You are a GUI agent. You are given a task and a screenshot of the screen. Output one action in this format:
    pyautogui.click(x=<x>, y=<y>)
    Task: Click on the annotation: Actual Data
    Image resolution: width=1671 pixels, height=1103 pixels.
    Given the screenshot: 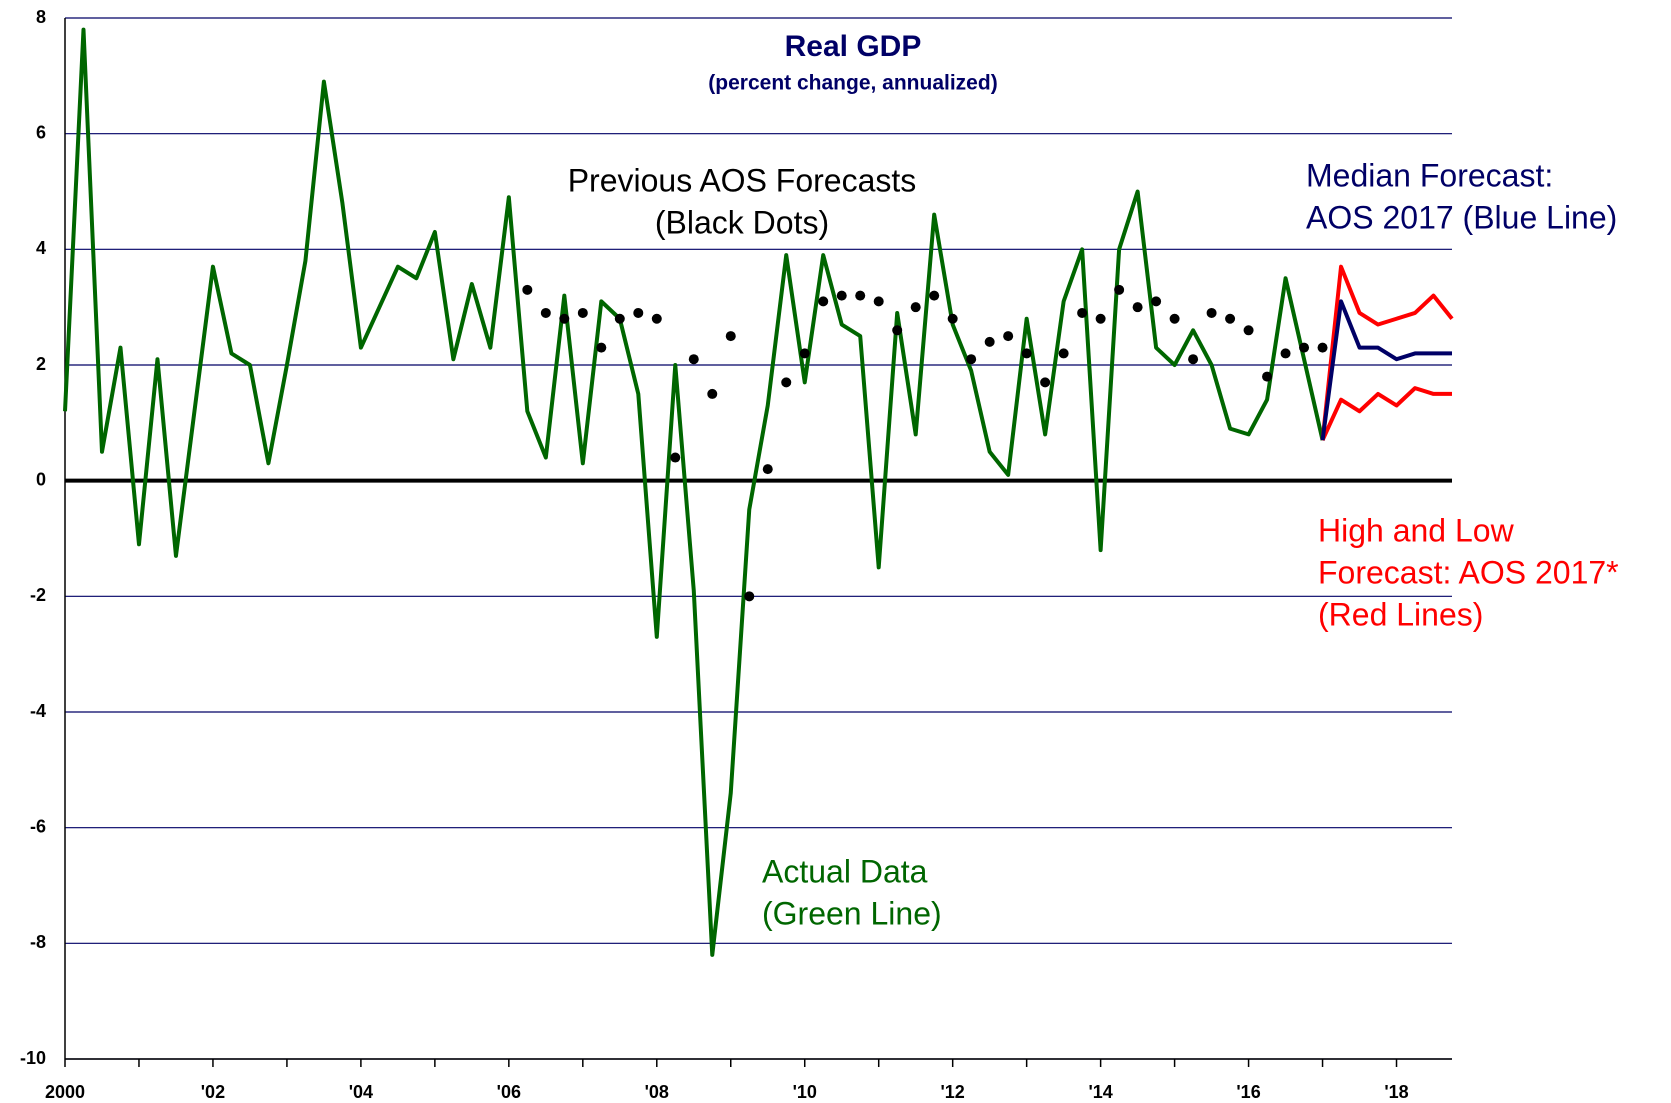 What is the action you would take?
    pyautogui.click(x=845, y=871)
    